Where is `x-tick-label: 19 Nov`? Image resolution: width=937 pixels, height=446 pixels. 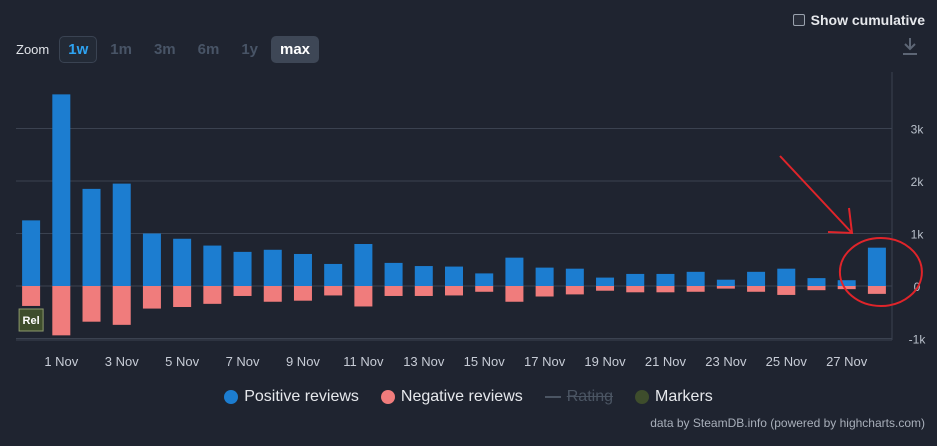 x-tick-label: 19 Nov is located at coordinates (605, 361).